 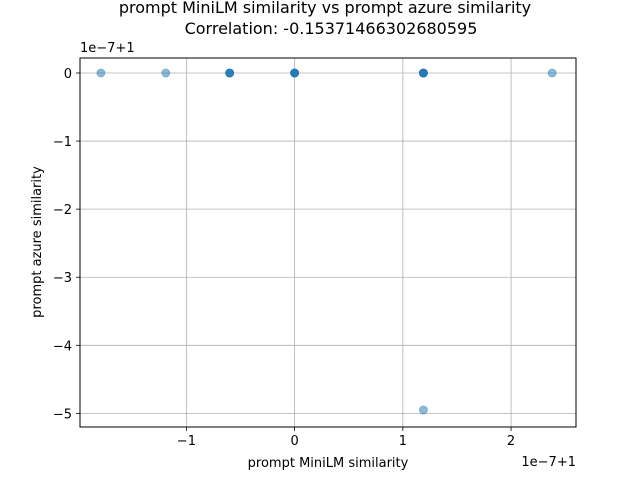 I want to click on y-tick-label: −2, so click(x=62, y=210).